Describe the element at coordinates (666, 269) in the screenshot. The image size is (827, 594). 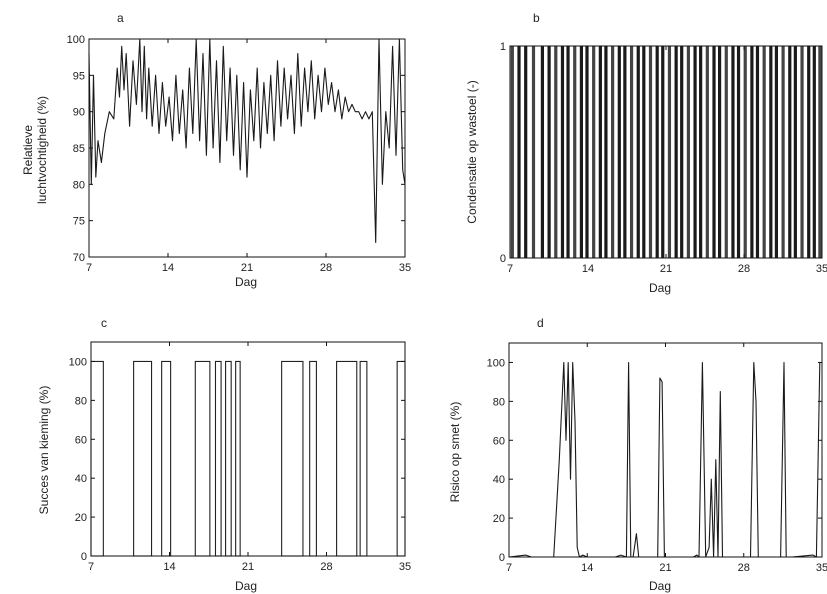
I see `panel-b-xtick-label-2: 21` at that location.